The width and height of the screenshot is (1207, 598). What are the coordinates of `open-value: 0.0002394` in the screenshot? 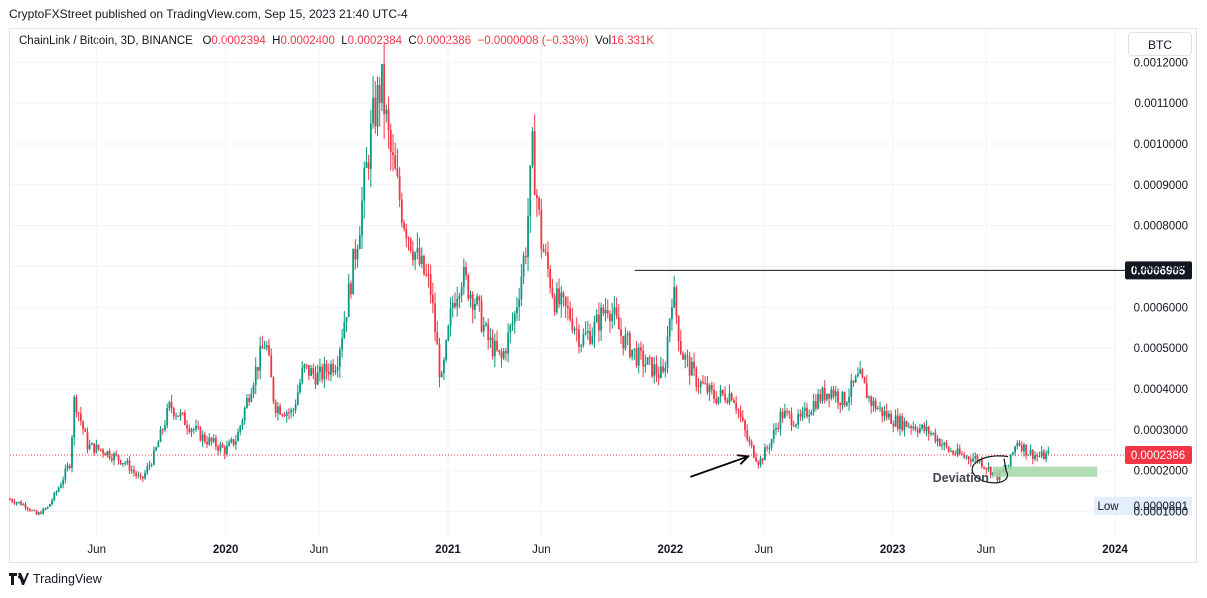 It's located at (238, 41).